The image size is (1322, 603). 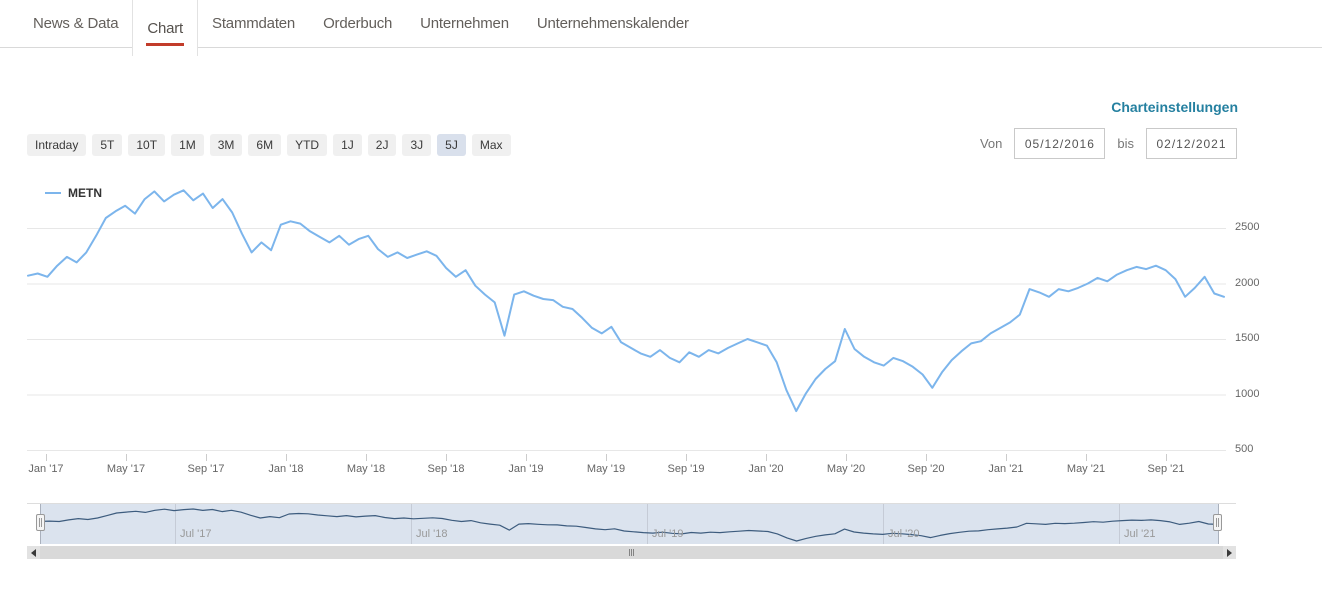 I want to click on x-axis-label: Sep '20, so click(x=926, y=469).